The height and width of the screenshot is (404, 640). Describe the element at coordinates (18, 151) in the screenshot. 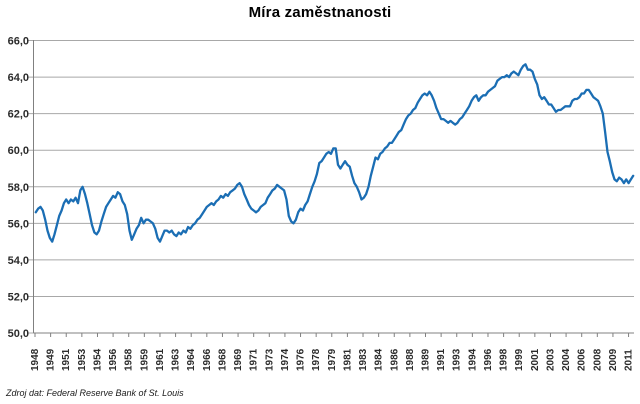

I see `y-axis-tick-label: 60,0` at that location.